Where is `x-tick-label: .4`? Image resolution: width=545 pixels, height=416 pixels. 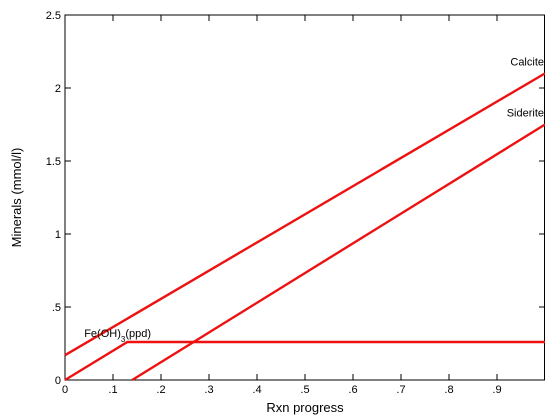 x-tick-label: .4 is located at coordinates (256, 390).